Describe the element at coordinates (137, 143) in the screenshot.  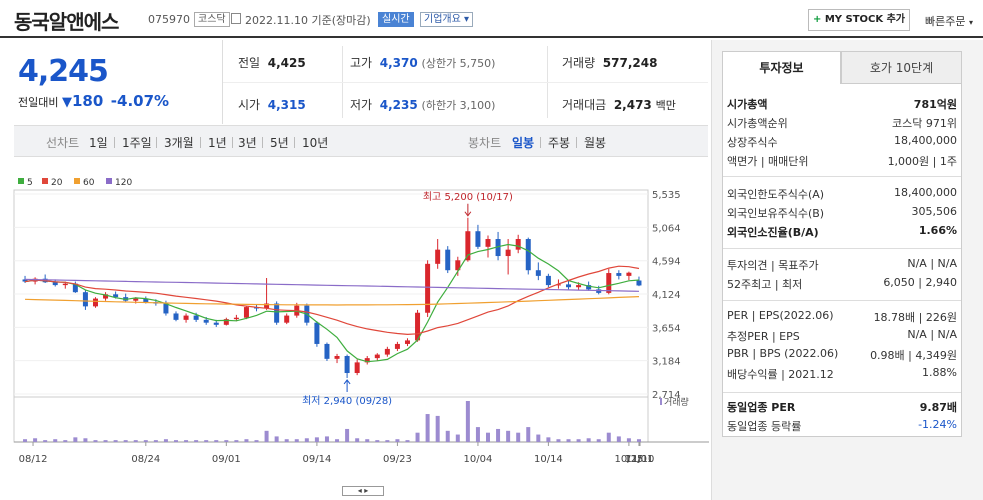
I see `period-1w: 1주일` at that location.